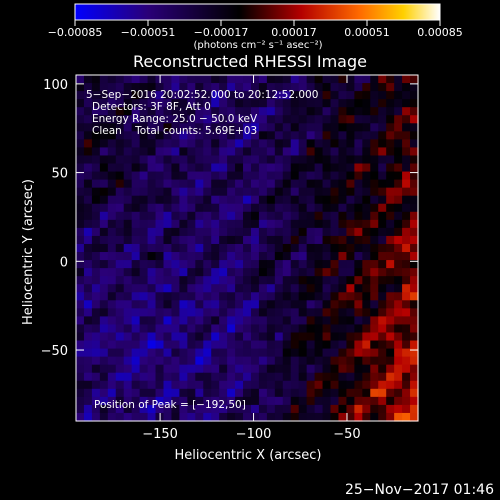 This screenshot has width=500, height=500. I want to click on x-tick-label: −50, so click(346, 434).